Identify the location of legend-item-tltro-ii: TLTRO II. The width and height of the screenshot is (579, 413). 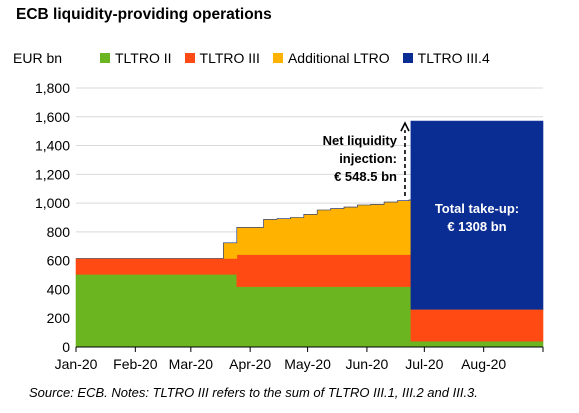
(136, 58).